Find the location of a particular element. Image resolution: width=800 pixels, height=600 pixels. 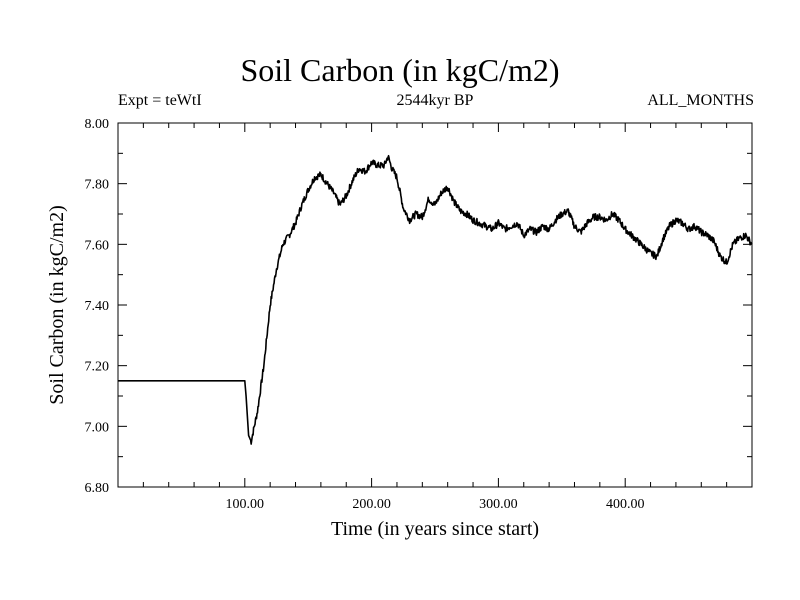

y-tick-label: 6.80 is located at coordinates (97, 488).